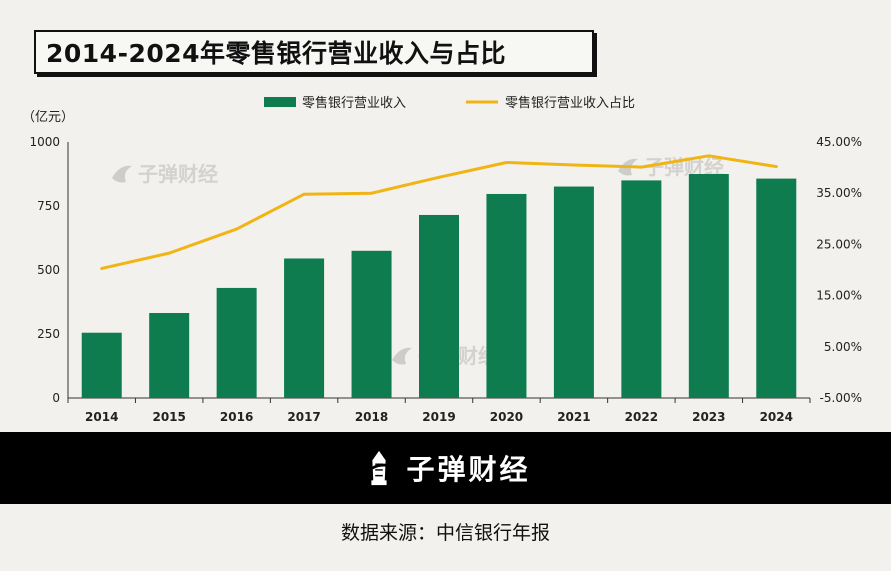 Image resolution: width=891 pixels, height=571 pixels. Describe the element at coordinates (380, 468) in the screenshot. I see `bullet-logo-icon` at that location.